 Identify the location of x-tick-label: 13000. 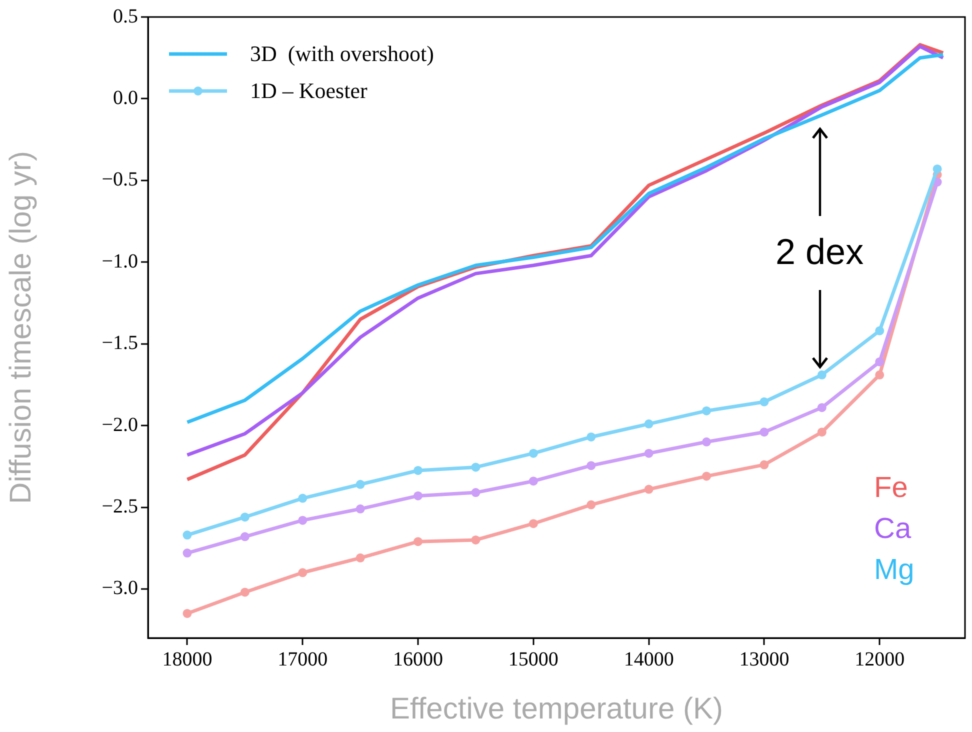
(764, 659).